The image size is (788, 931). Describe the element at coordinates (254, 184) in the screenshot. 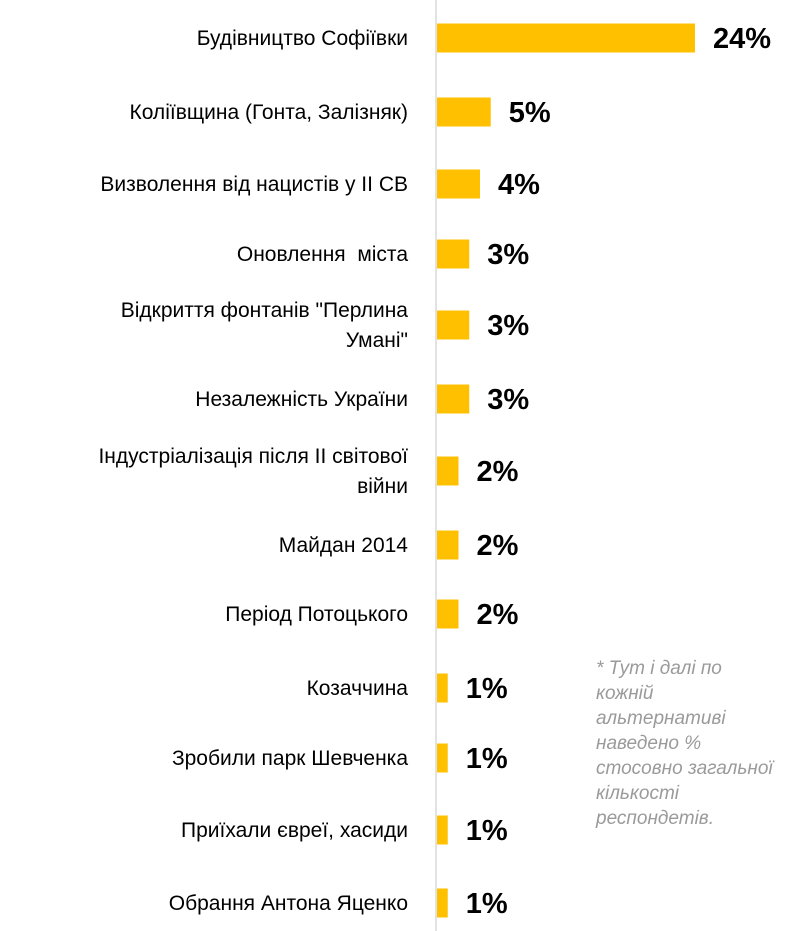

I see `category-label-2: Визволення від нацистів у ІІ СВ` at that location.